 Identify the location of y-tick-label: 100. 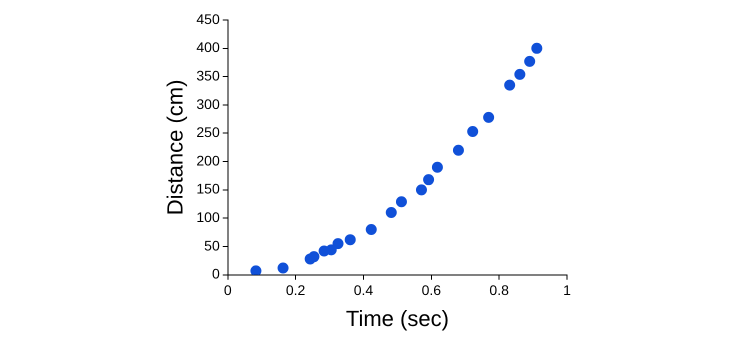
(208, 217).